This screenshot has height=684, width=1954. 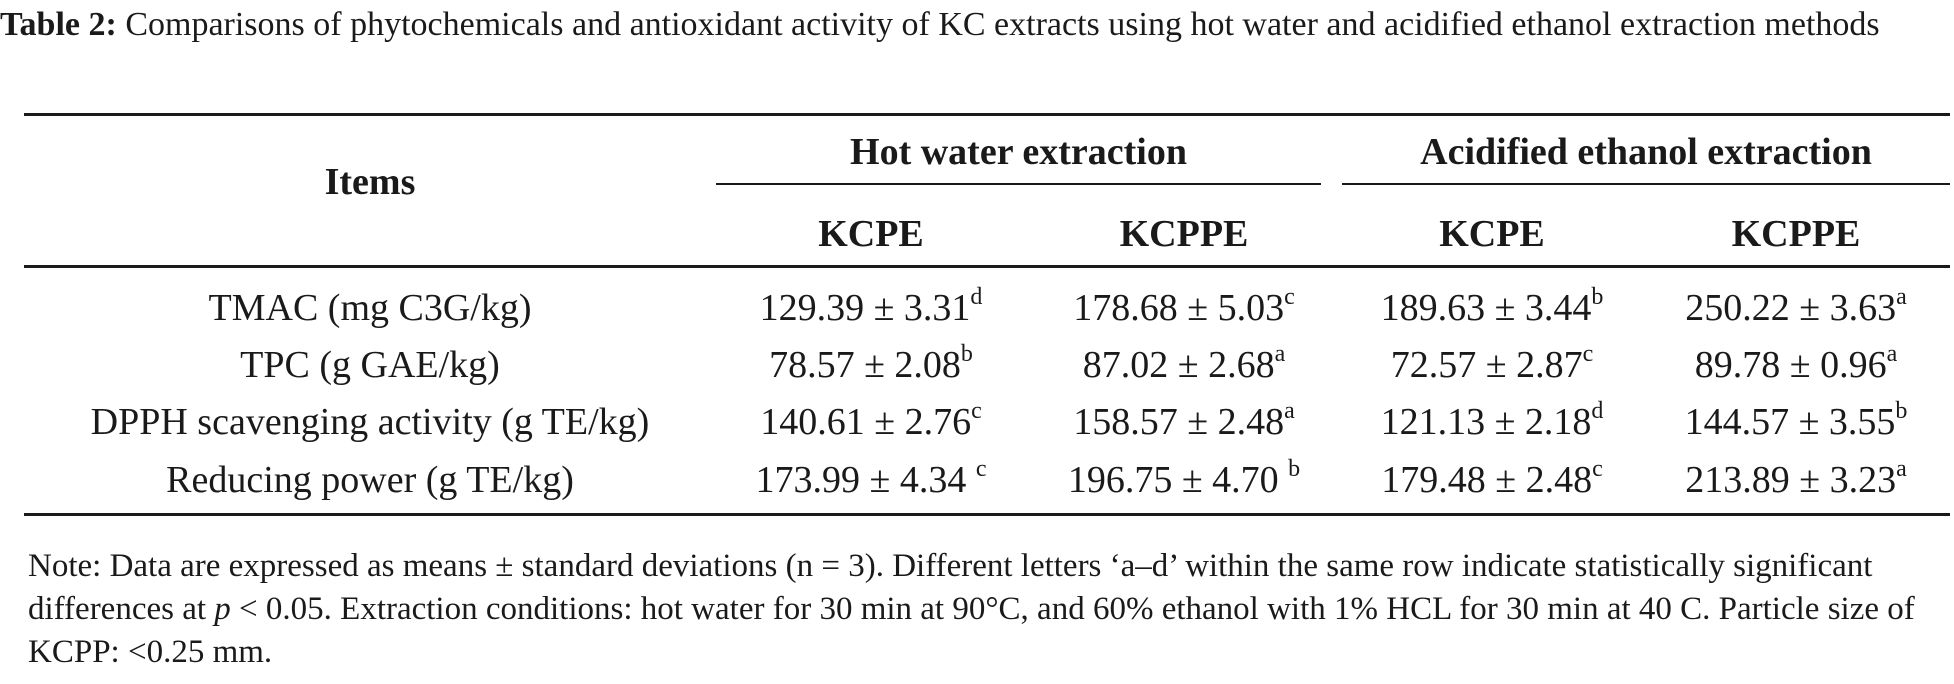 What do you see at coordinates (1492, 234) in the screenshot?
I see `header-subcol-kcpe-ethanol: KCPE` at bounding box center [1492, 234].